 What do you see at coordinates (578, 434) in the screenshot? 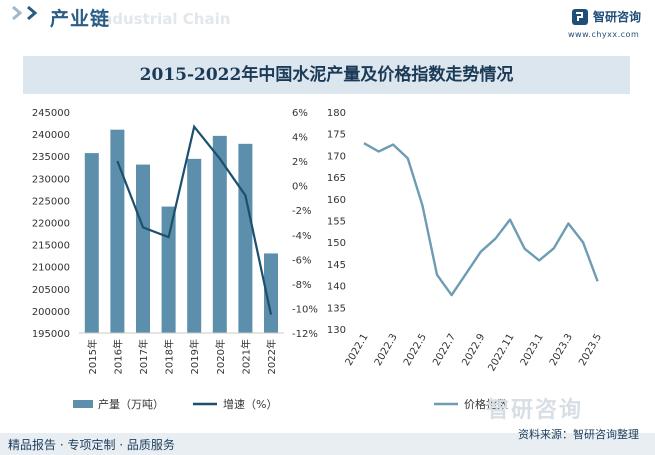
I see `source-note: 资料来源：智研咨询整理` at bounding box center [578, 434].